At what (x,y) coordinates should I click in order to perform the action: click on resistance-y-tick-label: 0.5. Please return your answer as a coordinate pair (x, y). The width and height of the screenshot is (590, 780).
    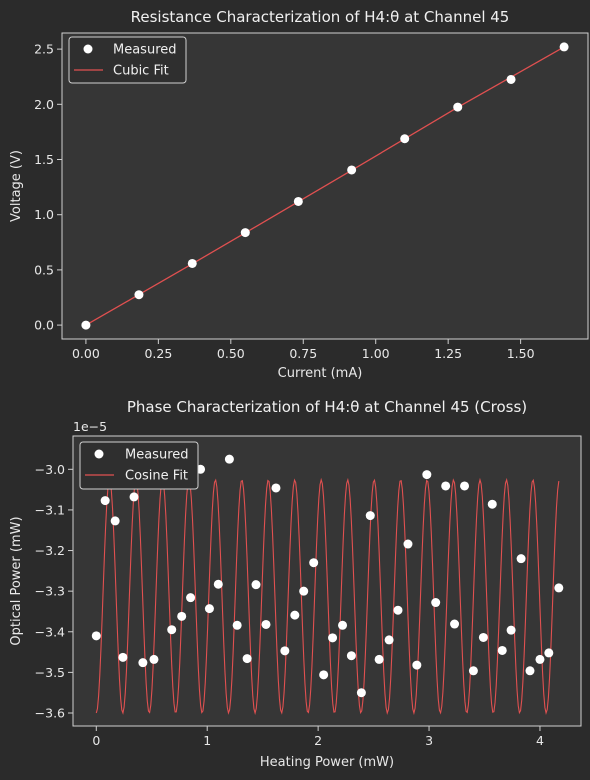
    Looking at the image, I should click on (44, 269).